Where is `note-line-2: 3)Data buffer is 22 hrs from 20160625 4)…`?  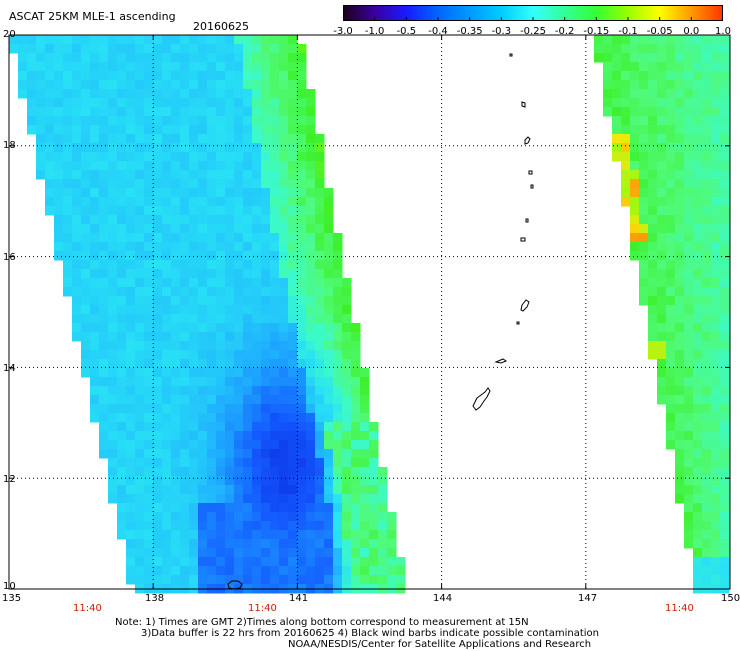
note-line-2: 3)Data buffer is 22 hrs from 20160625 4)… is located at coordinates (370, 633).